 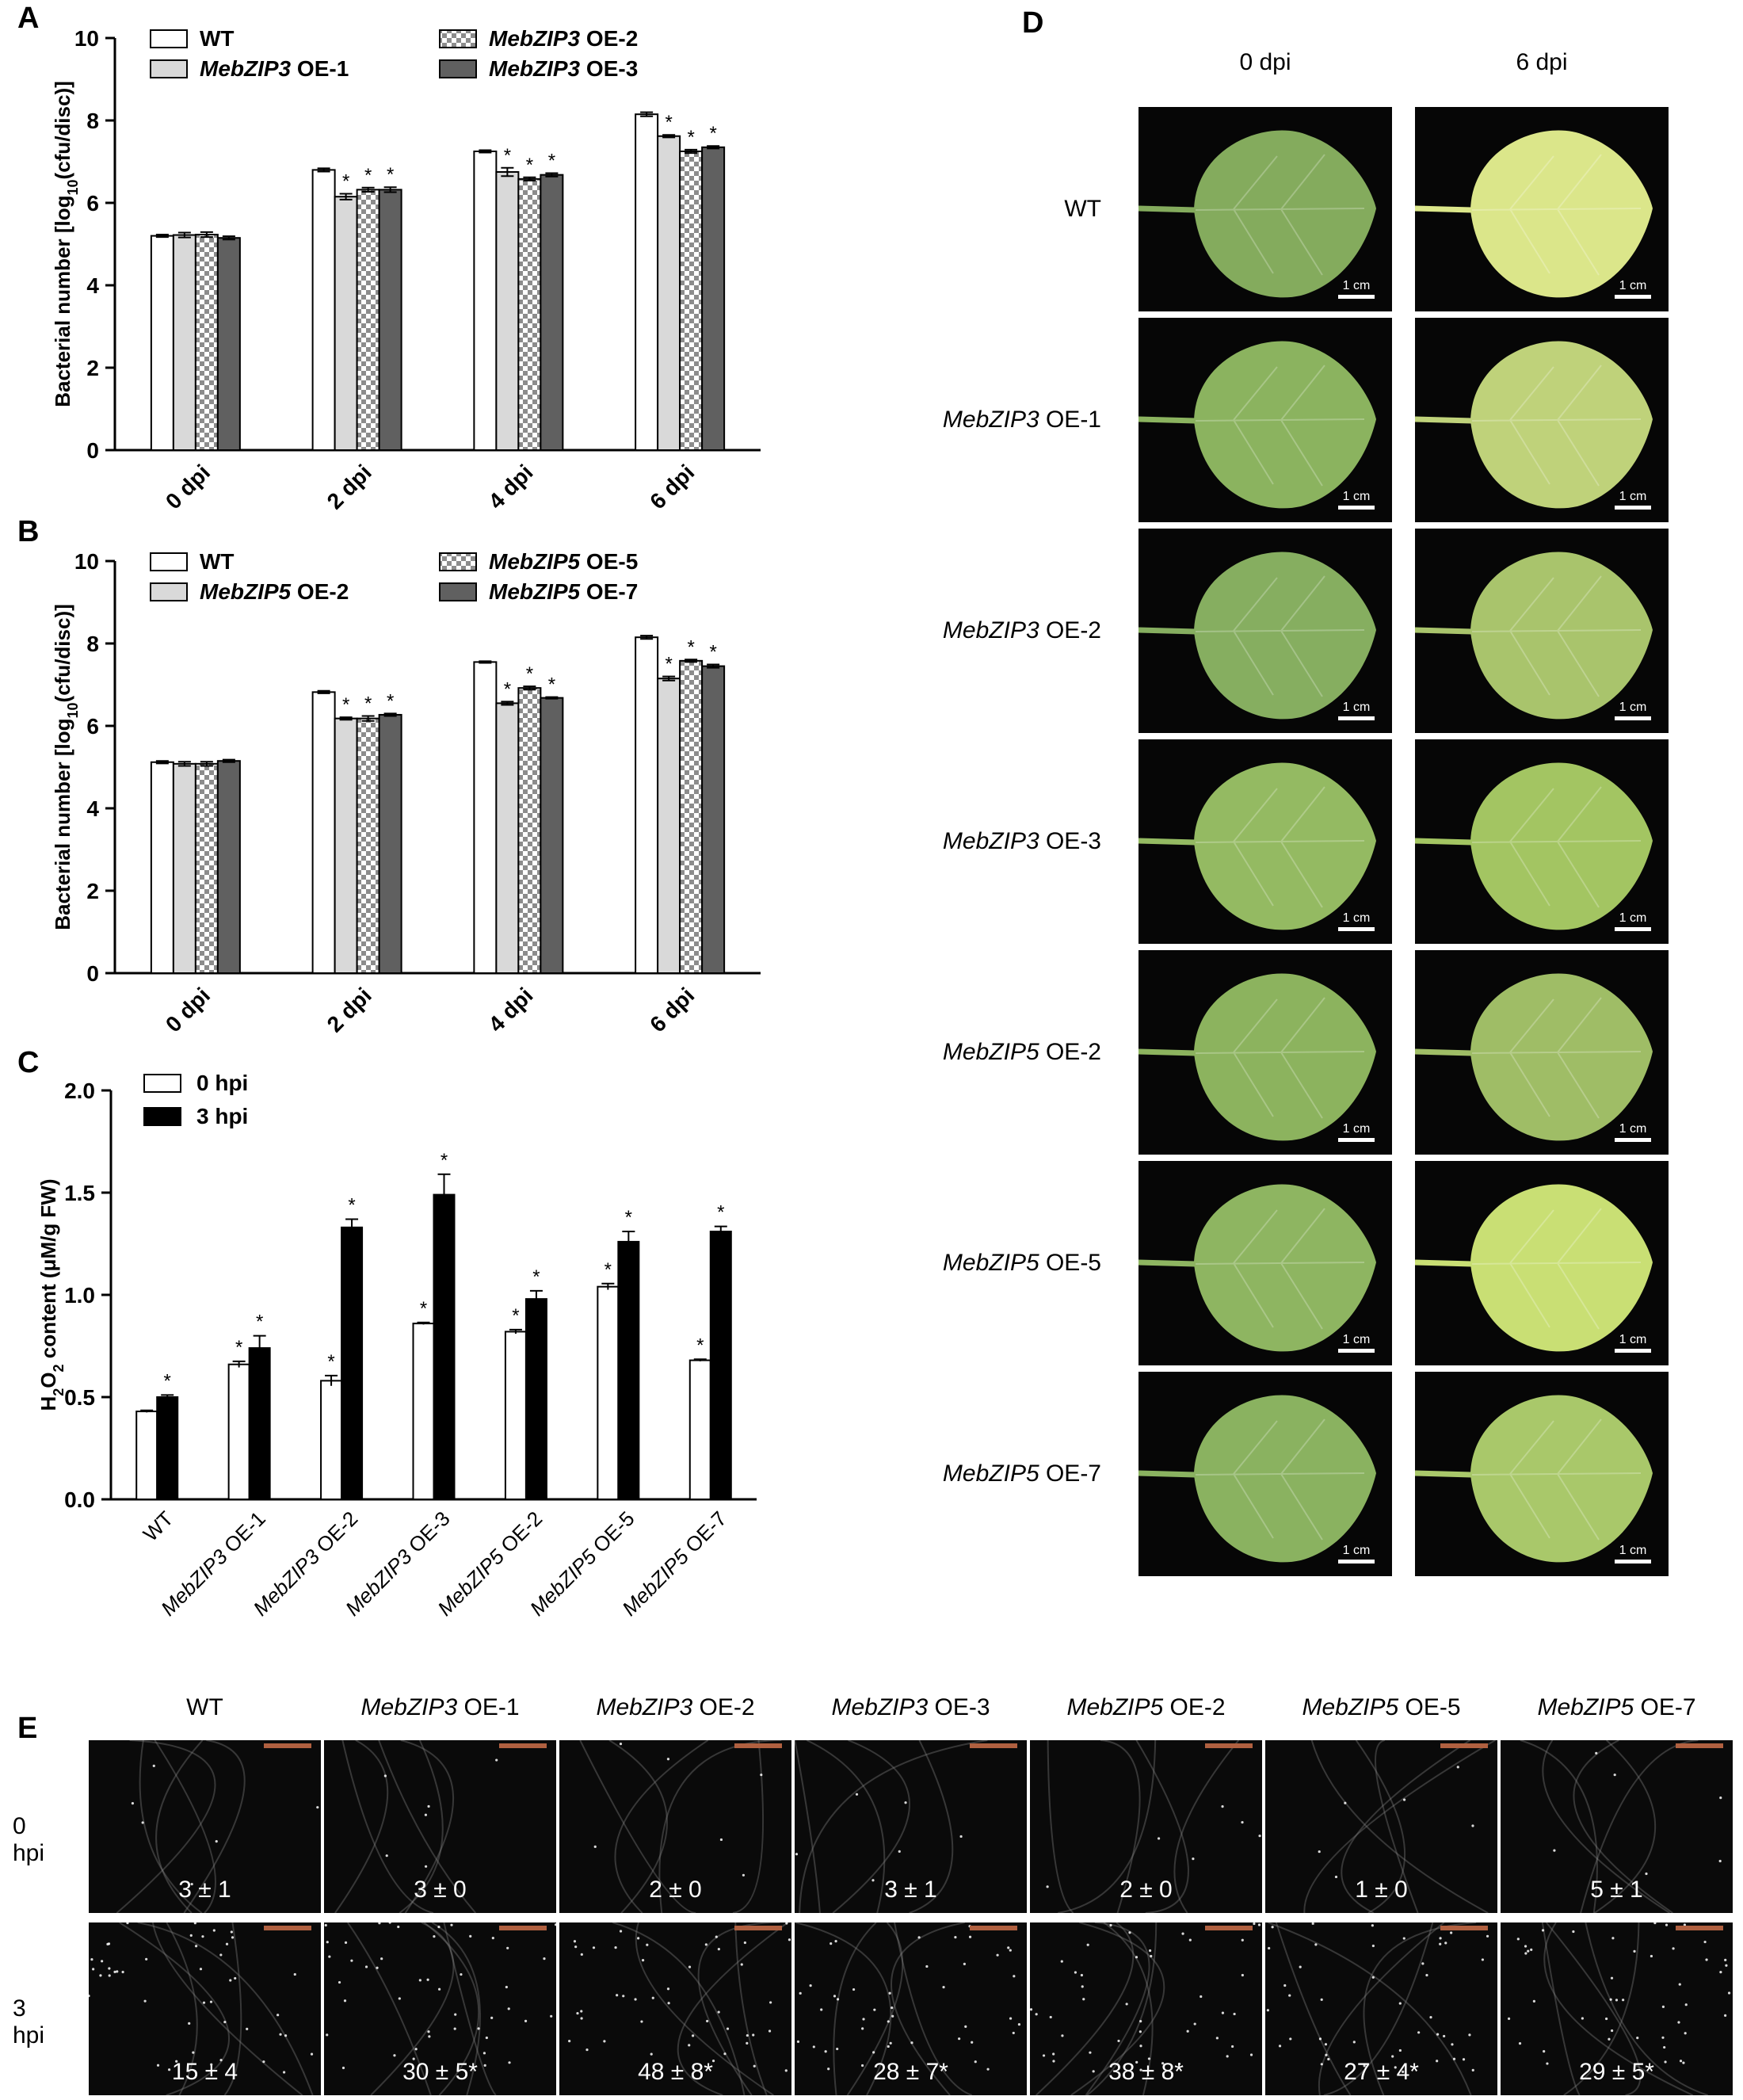 I want to click on chart-b-legend-label: MebZIP5 OE-7, so click(x=563, y=591).